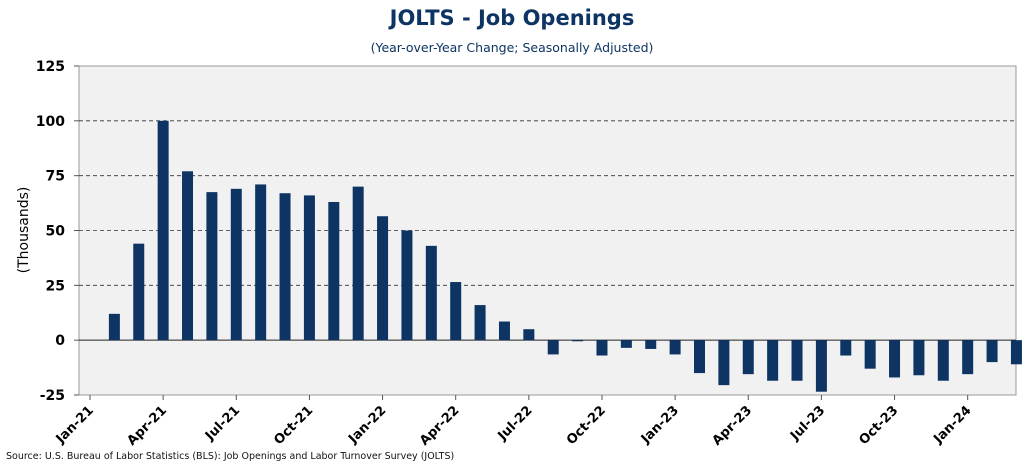 The image size is (1024, 465). What do you see at coordinates (952, 425) in the screenshot?
I see `x-tick-label: Jan-24` at bounding box center [952, 425].